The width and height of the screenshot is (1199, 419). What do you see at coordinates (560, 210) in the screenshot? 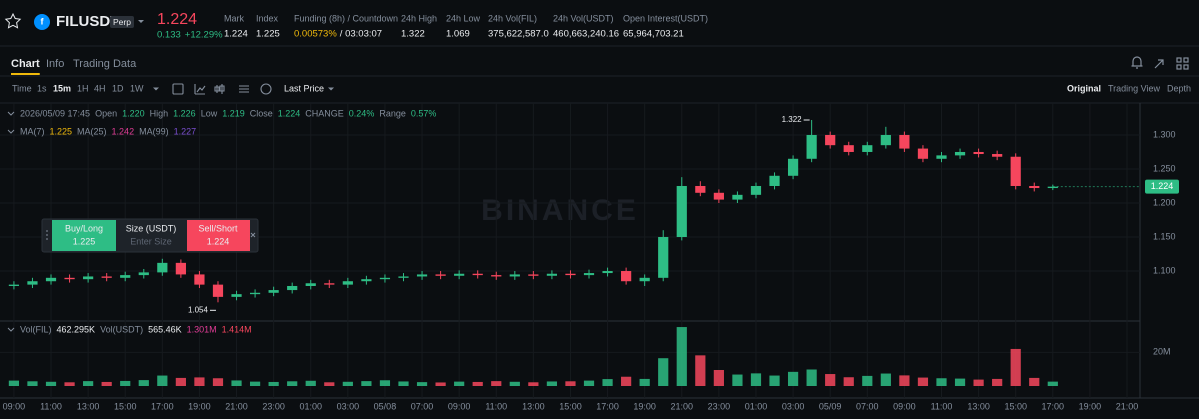
I see `watermark: BINANCE` at bounding box center [560, 210].